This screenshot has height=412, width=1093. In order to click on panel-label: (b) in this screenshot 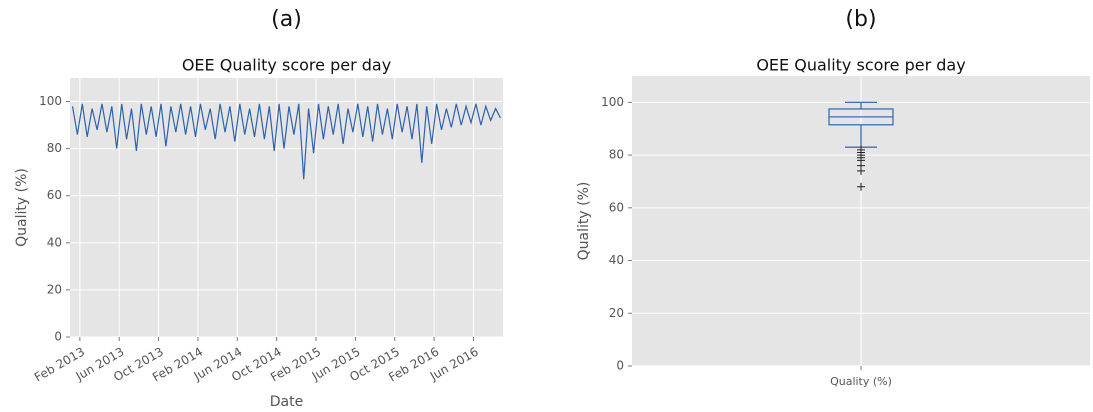, I will do `click(860, 19)`.